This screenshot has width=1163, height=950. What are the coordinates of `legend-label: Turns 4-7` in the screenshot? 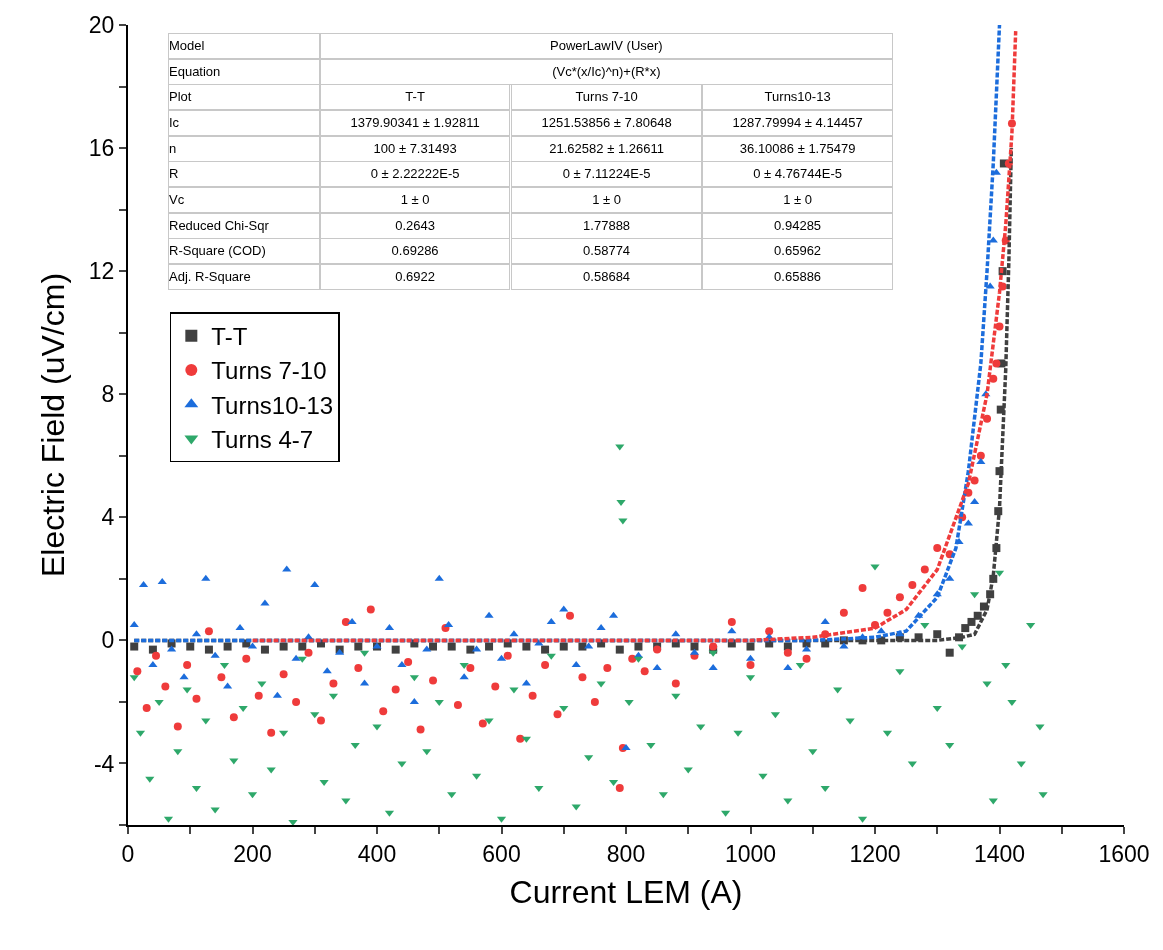 It's located at (262, 439).